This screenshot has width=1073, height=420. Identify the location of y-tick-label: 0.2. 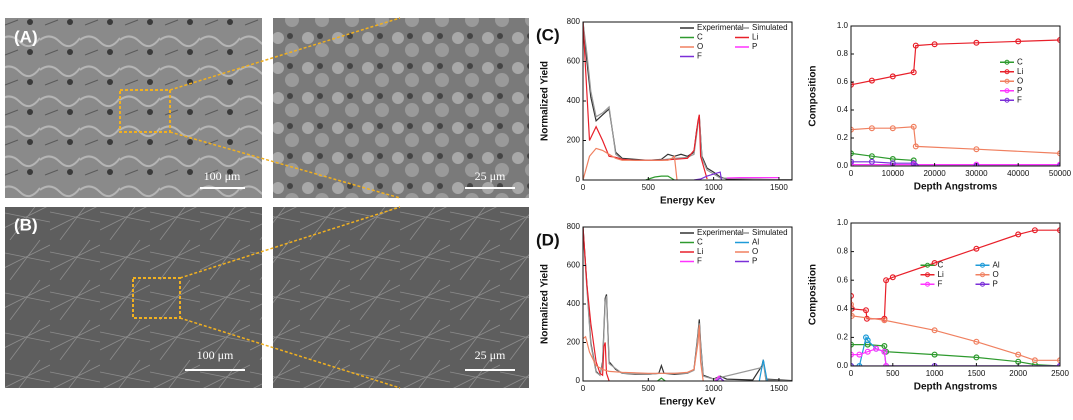
(843, 137).